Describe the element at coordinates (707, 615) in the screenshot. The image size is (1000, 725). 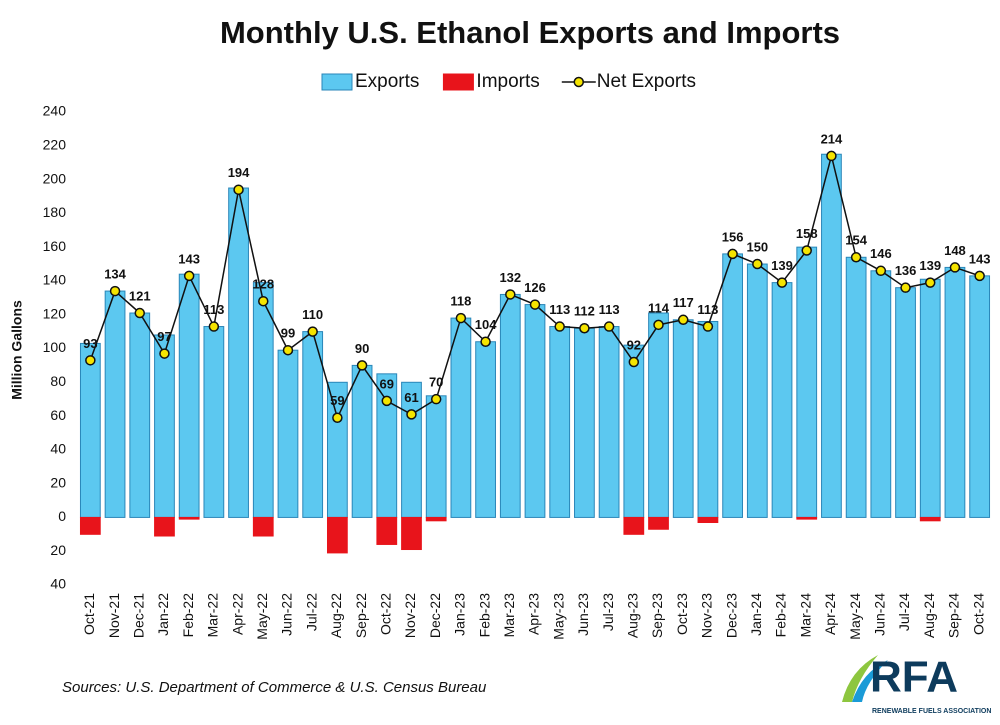
I see `x-tick-label: Nov-23` at that location.